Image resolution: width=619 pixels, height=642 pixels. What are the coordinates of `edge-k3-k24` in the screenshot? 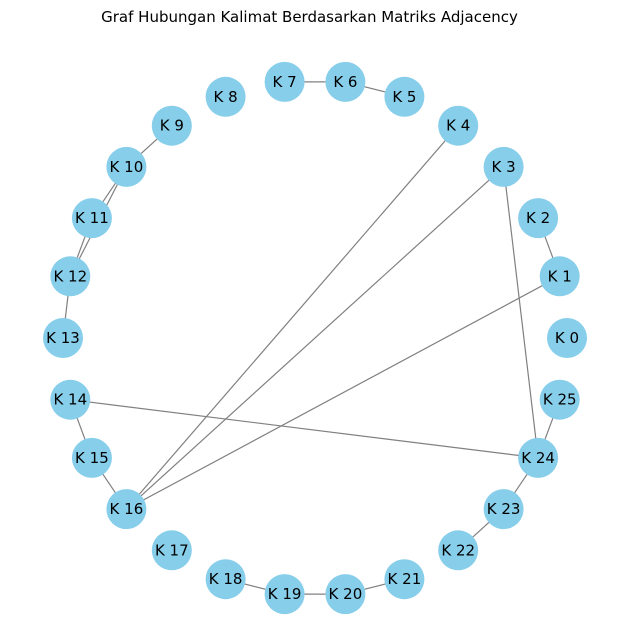 It's located at (521, 312).